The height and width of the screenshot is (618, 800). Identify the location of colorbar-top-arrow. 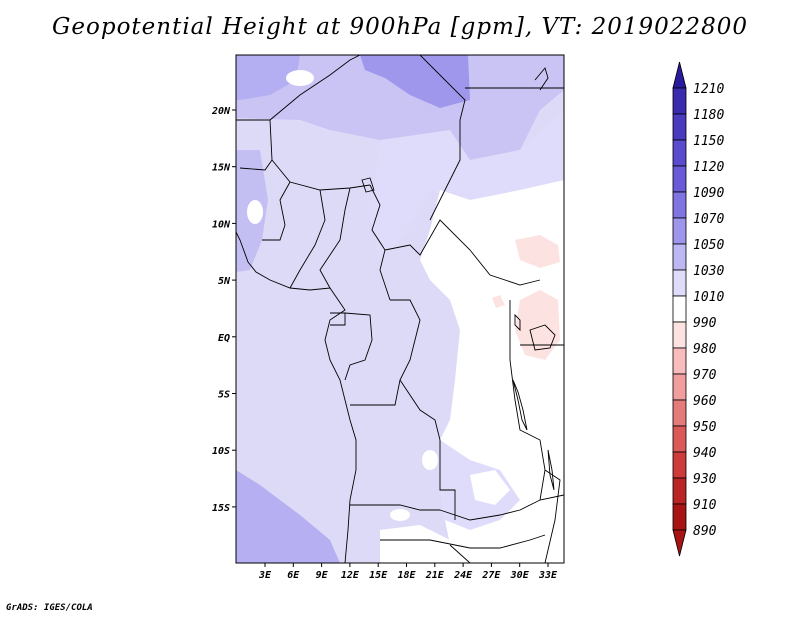
(679, 75).